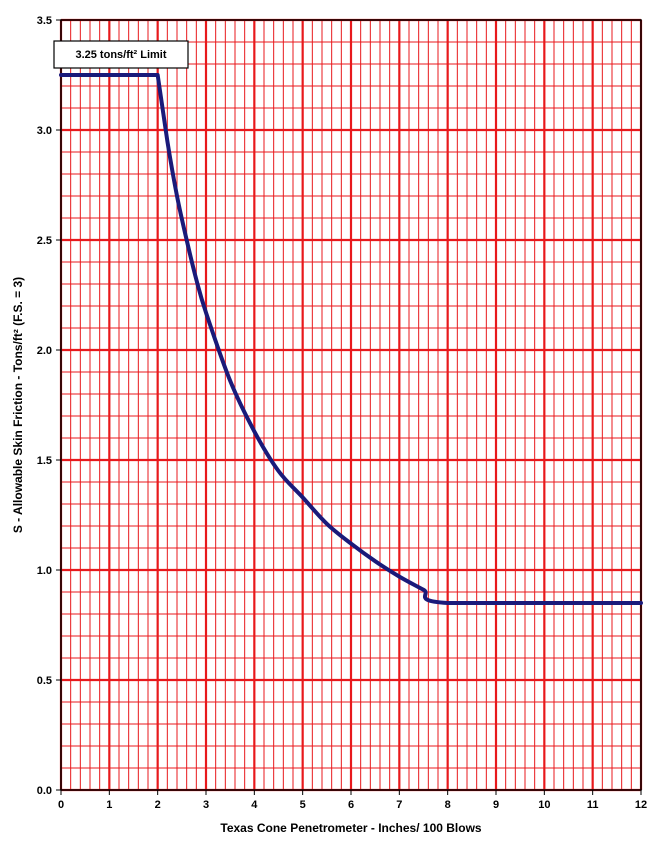 The height and width of the screenshot is (850, 672). Describe the element at coordinates (399, 805) in the screenshot. I see `x-tick-label: 7` at that location.